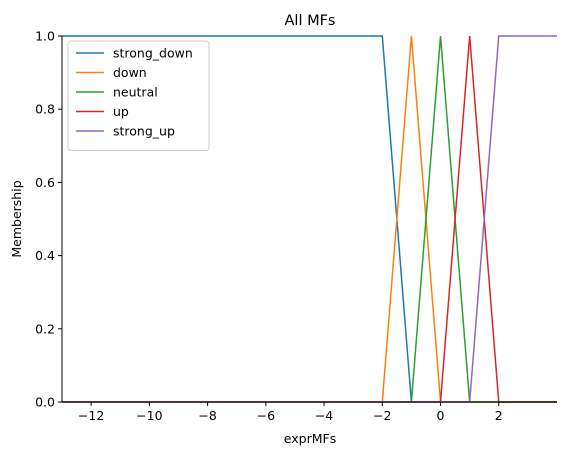  What do you see at coordinates (91, 415) in the screenshot?
I see `x-tick-label: −12` at bounding box center [91, 415].